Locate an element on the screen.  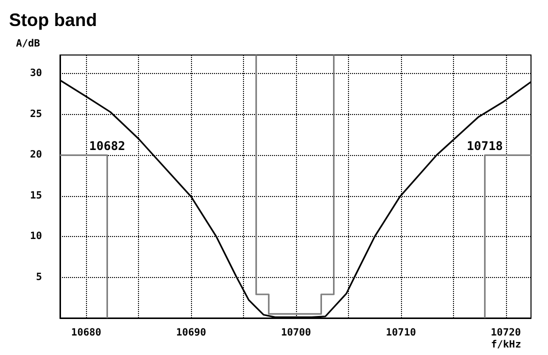
y-tick-label: 10 is located at coordinates (36, 236).